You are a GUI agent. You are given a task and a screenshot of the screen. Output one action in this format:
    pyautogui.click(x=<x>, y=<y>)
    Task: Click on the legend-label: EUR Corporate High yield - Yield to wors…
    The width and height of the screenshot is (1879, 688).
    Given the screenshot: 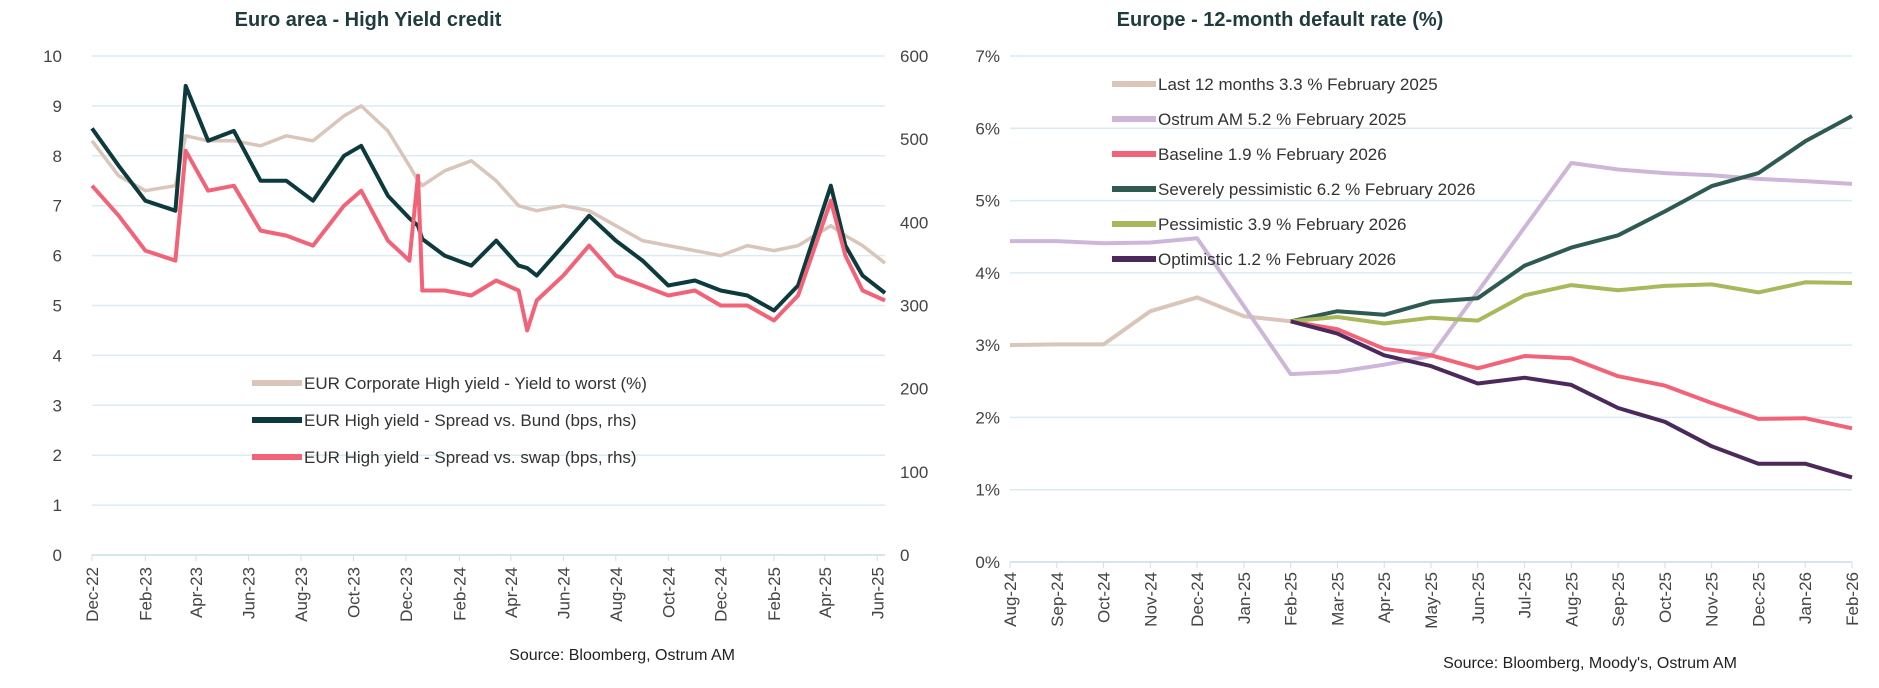 What is the action you would take?
    pyautogui.click(x=475, y=383)
    